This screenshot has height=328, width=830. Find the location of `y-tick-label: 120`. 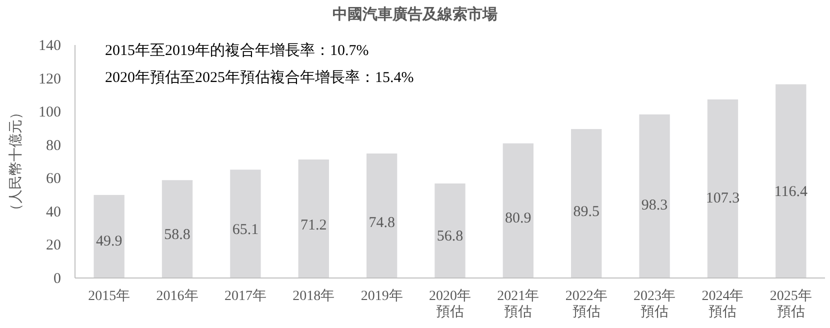

y-tick-label: 120 is located at coordinates (49, 79).